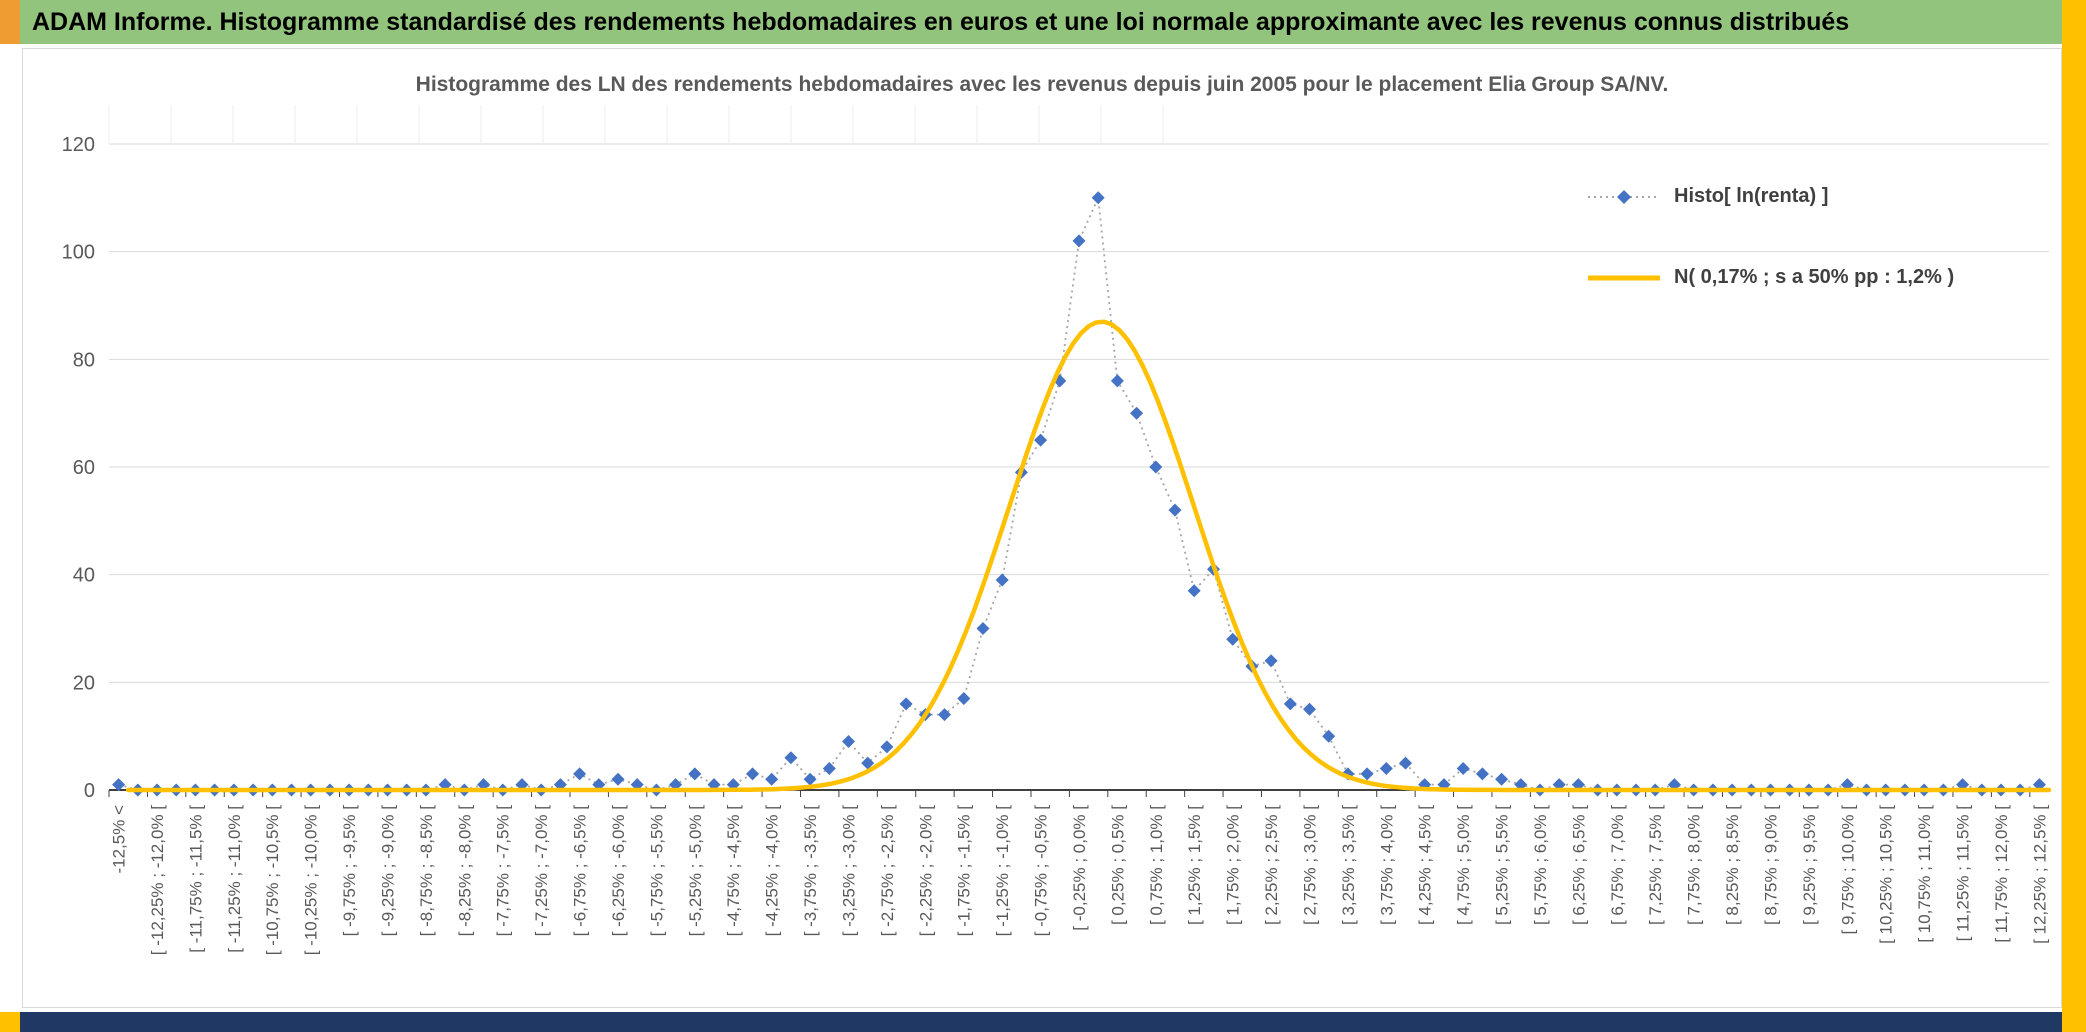 The width and height of the screenshot is (2086, 1032). I want to click on y-axis-labels: 0 20 40 60 80 100 120, so click(78, 468).